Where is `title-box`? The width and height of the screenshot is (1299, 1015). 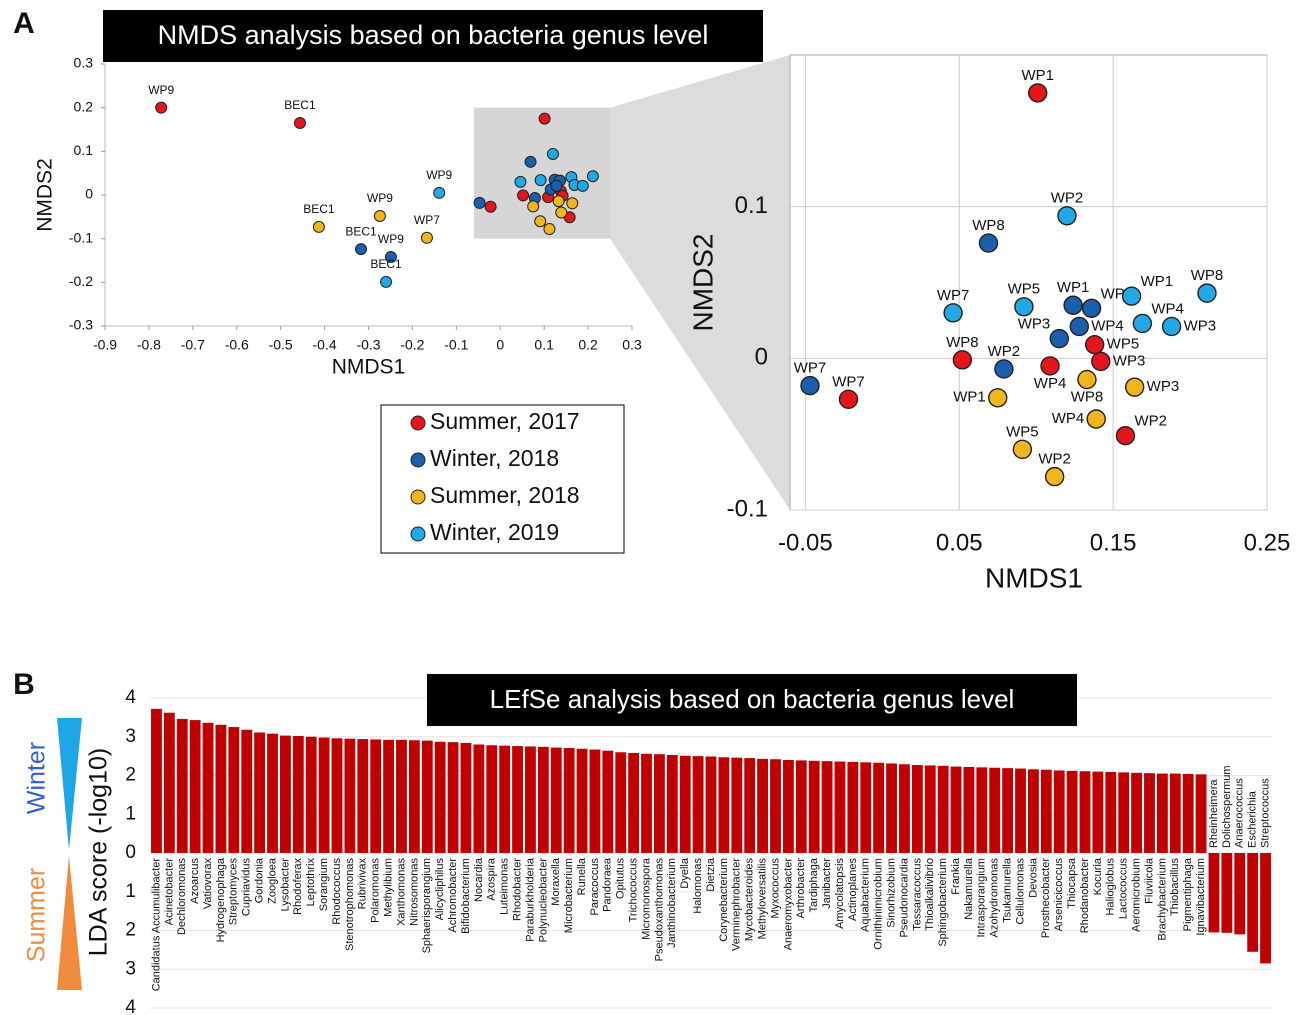
title-box is located at coordinates (752, 700).